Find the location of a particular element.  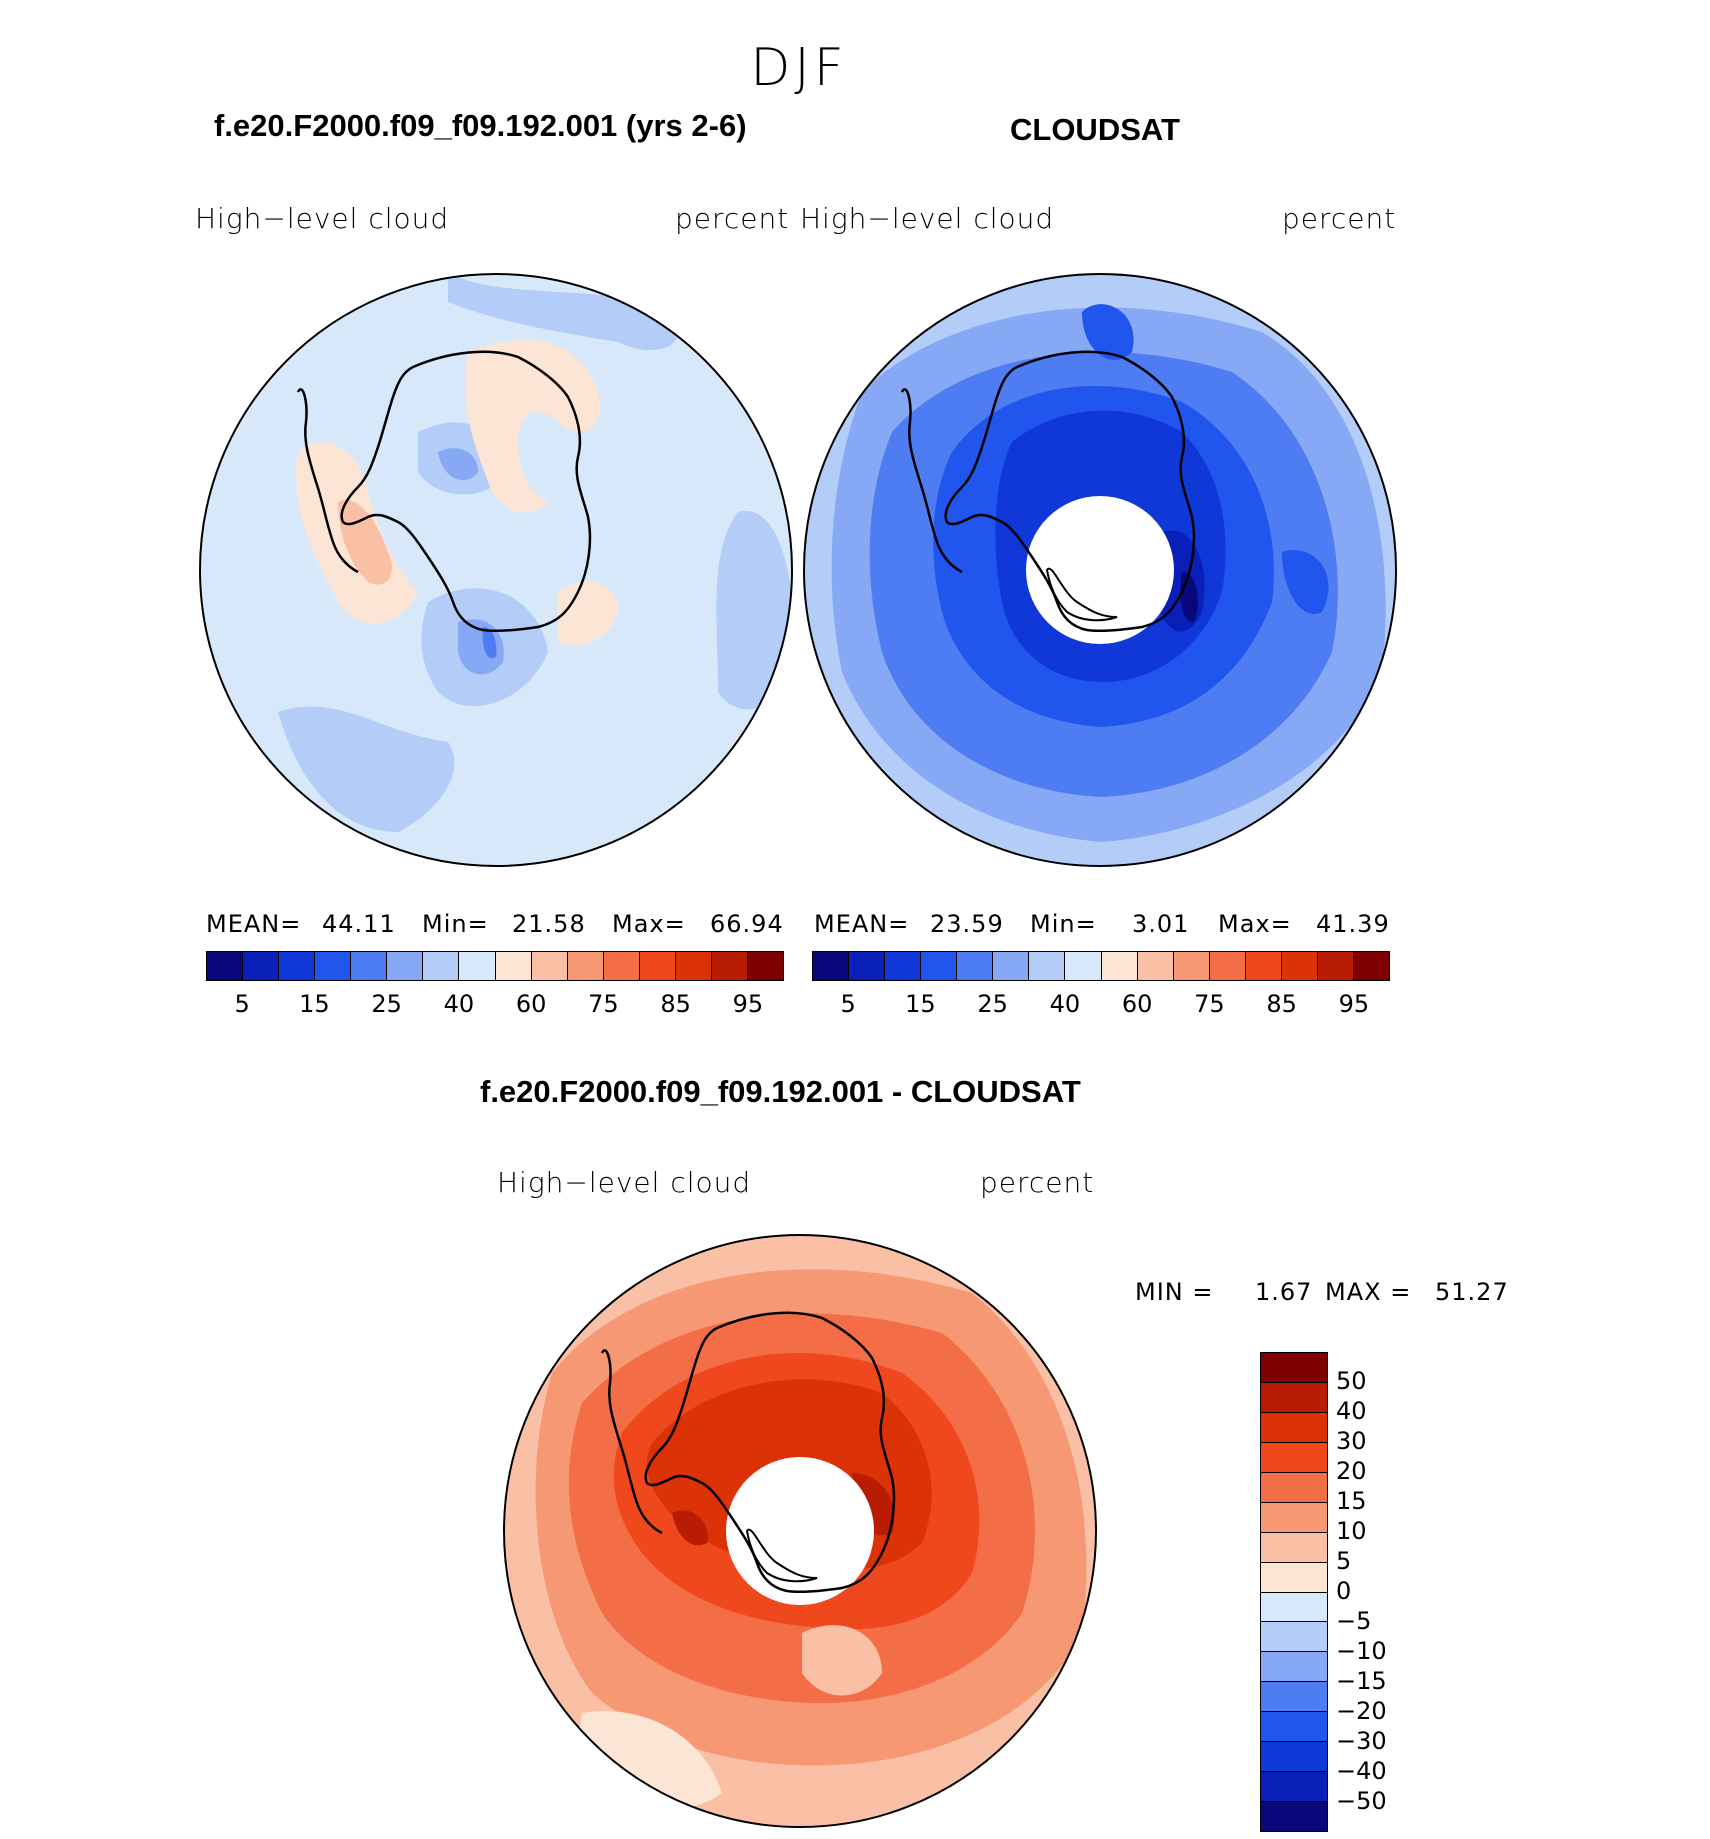

panel-1-max-value: 66.94 is located at coordinates (747, 924).